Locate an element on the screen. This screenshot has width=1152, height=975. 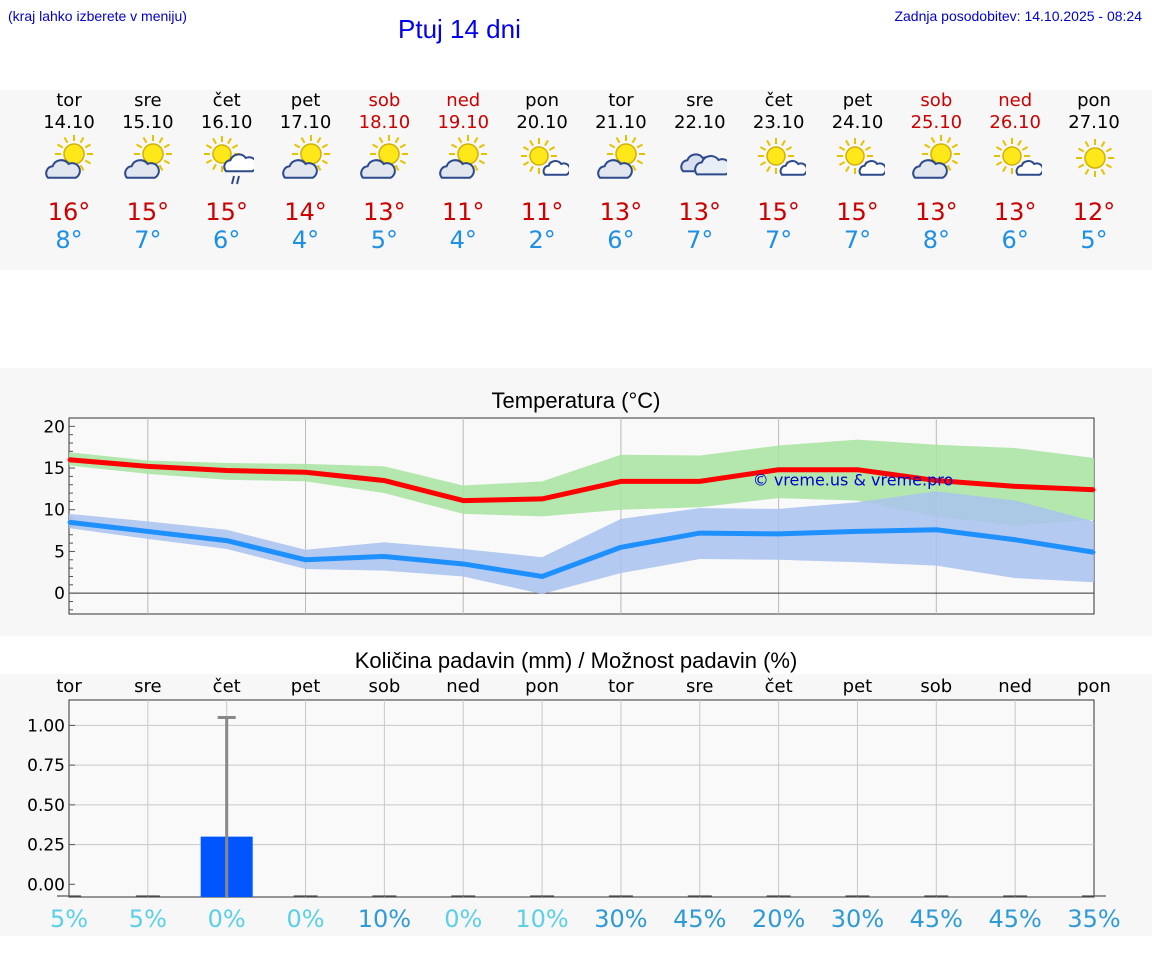
x-day-label: pet is located at coordinates (858, 686).